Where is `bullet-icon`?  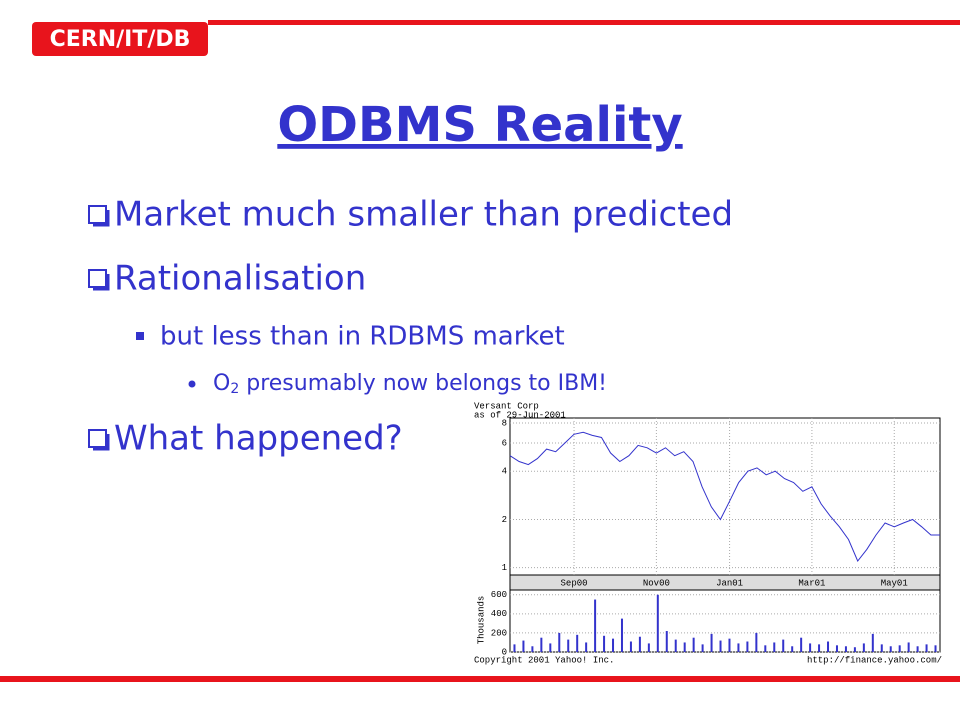 bullet-icon is located at coordinates (99, 328).